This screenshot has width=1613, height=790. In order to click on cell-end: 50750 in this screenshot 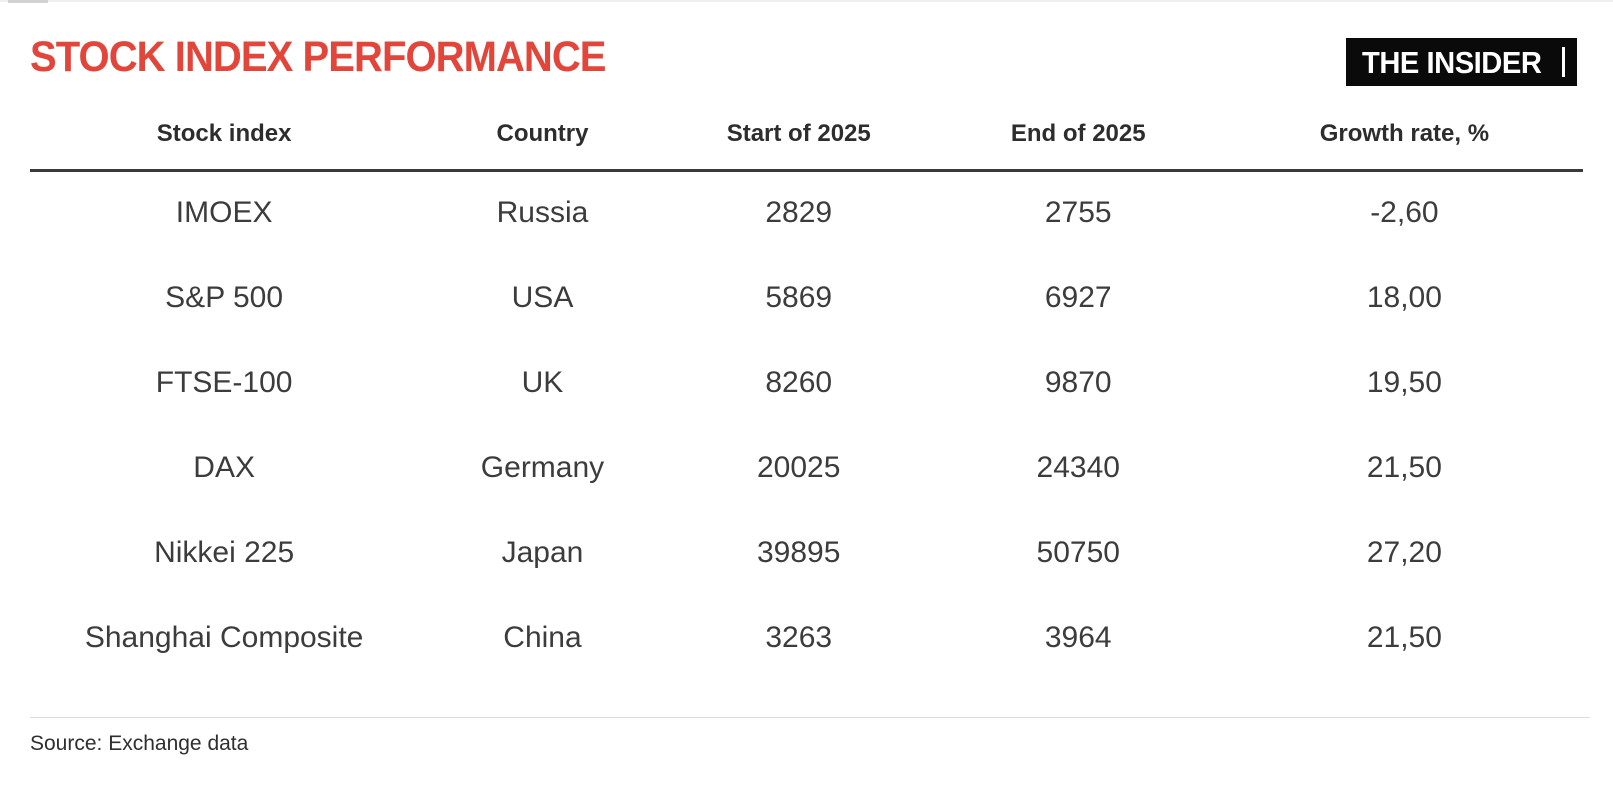, I will do `click(1078, 552)`.